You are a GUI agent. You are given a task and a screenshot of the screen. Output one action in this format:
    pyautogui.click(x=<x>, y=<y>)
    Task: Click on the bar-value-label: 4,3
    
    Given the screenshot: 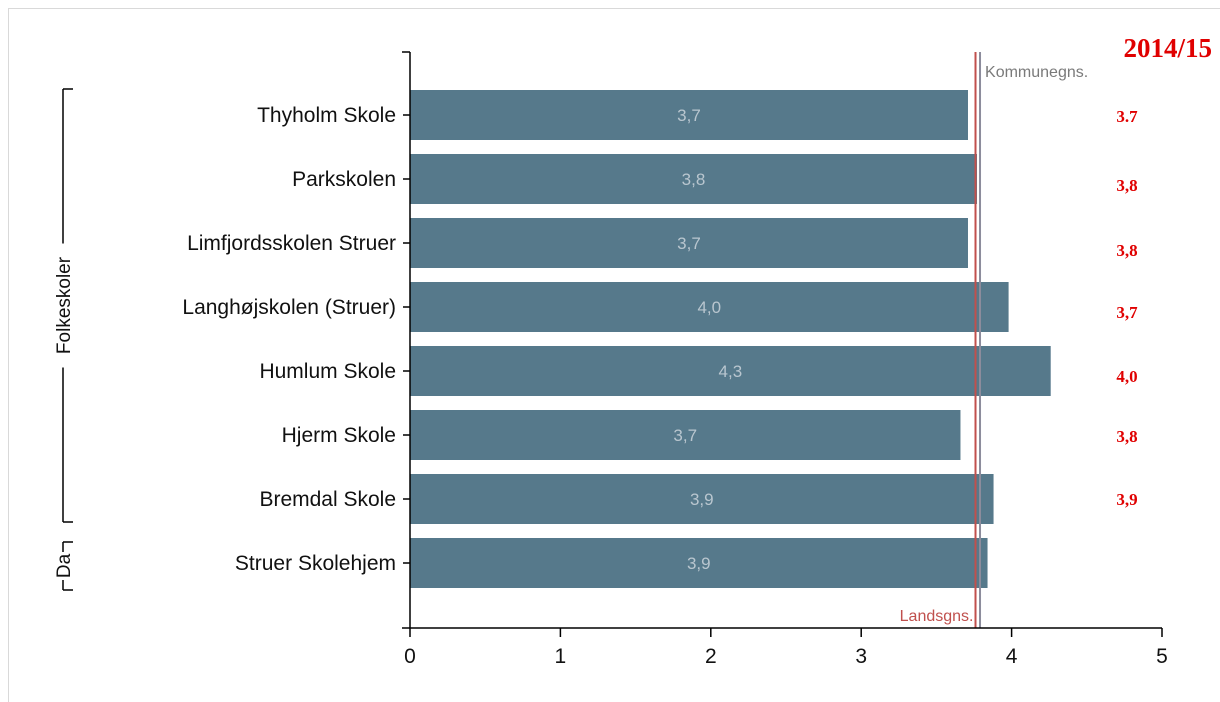 What is the action you would take?
    pyautogui.click(x=731, y=371)
    